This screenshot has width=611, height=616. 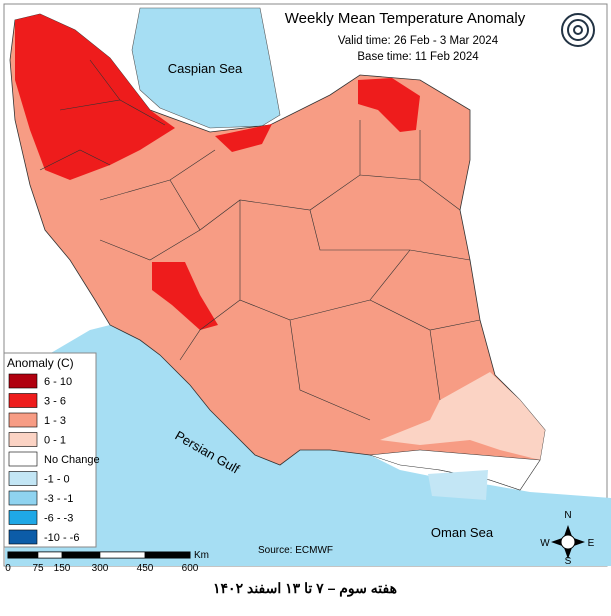 I want to click on logo, so click(x=578, y=30).